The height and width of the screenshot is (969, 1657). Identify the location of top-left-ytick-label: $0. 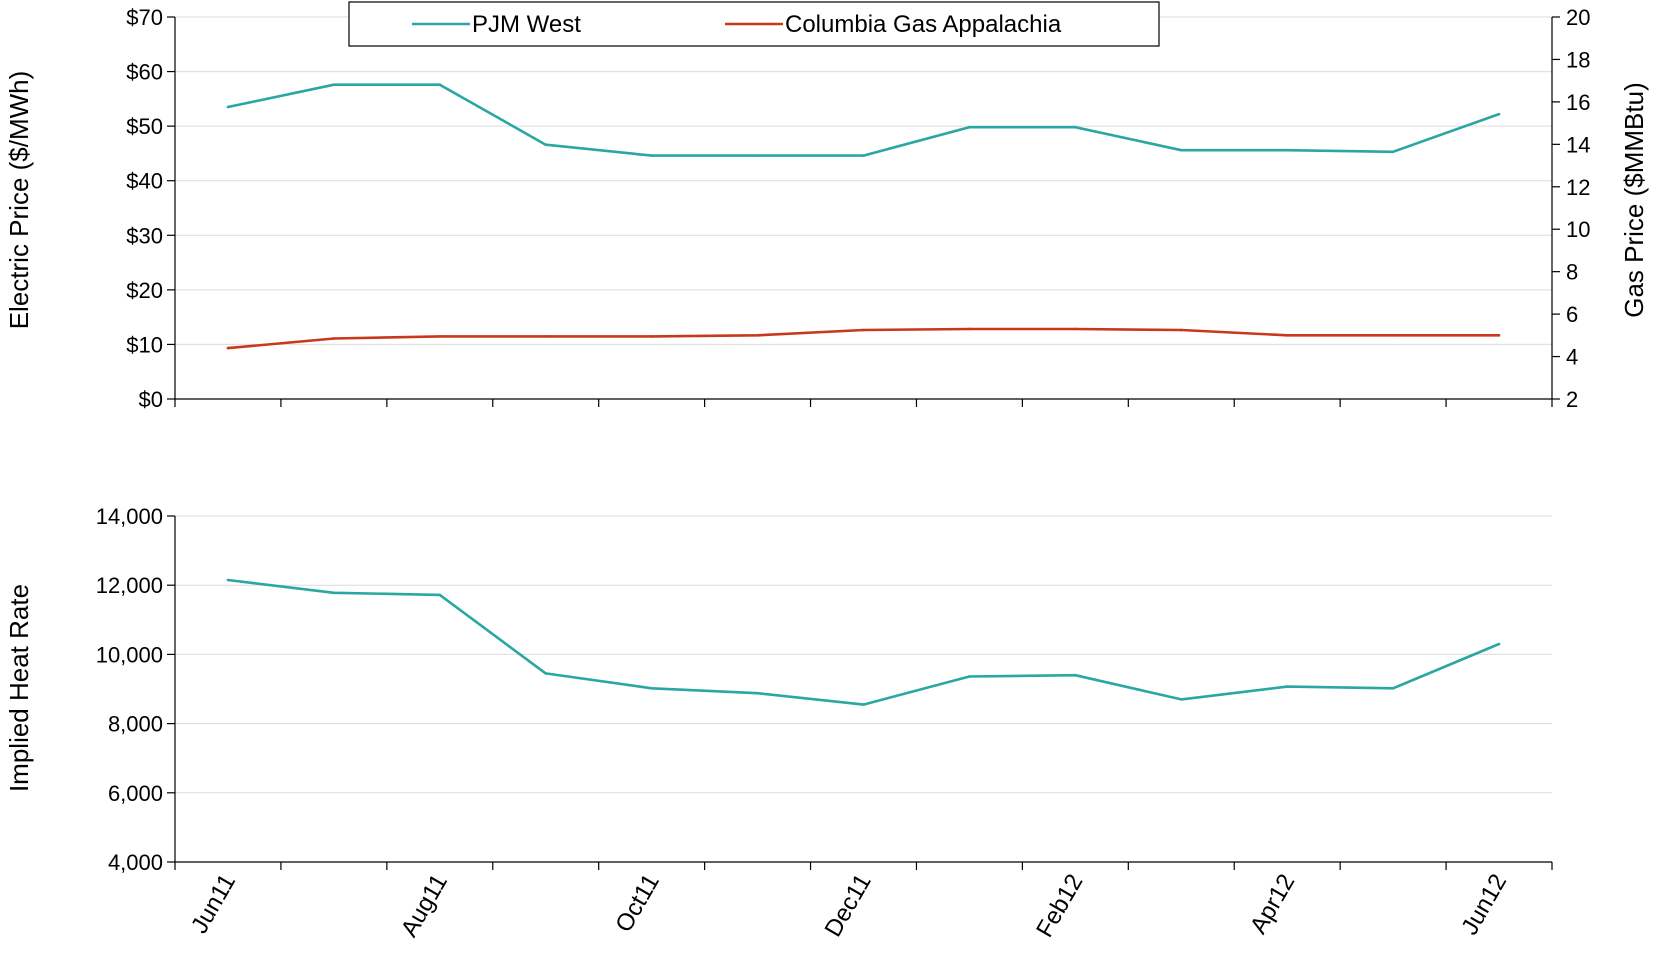
(151, 399).